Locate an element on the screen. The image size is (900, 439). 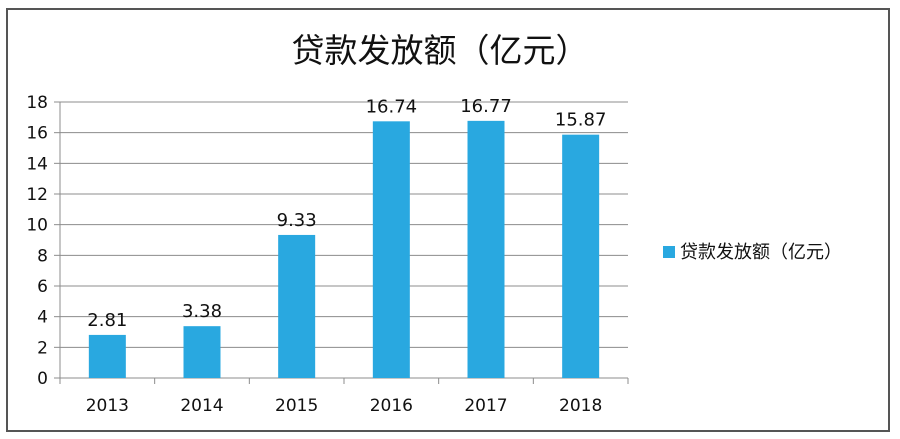
x-tick-label: 2018 is located at coordinates (580, 406).